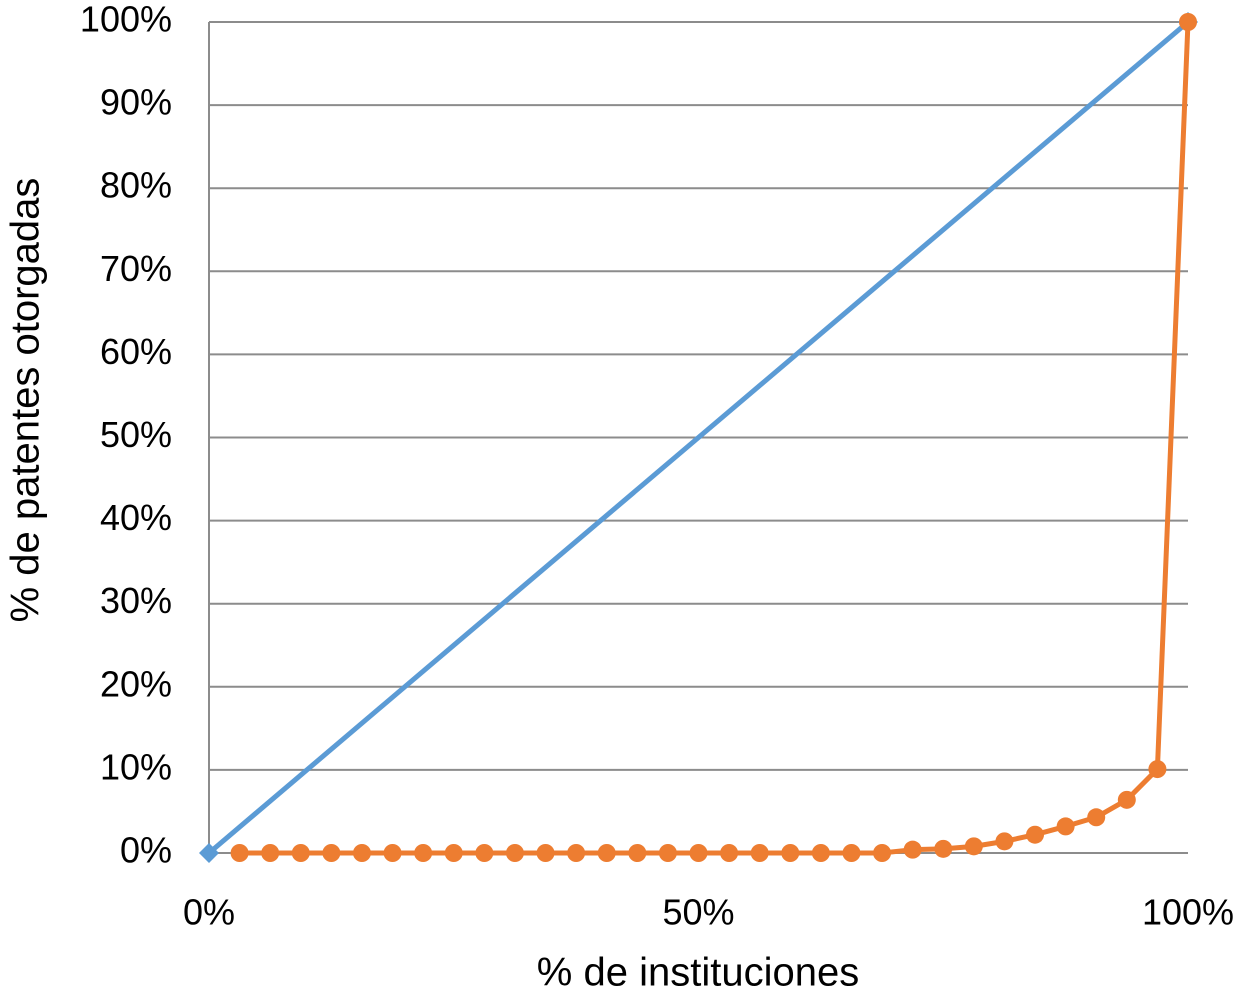 The width and height of the screenshot is (1246, 1004). I want to click on y-tick-label: 20%, so click(136, 683).